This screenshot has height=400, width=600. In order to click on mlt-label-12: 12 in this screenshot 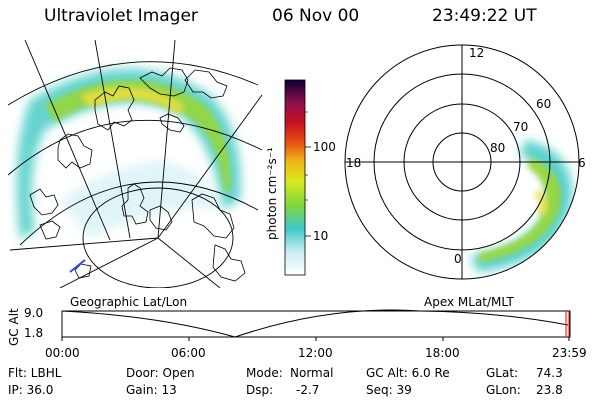, I will do `click(477, 53)`.